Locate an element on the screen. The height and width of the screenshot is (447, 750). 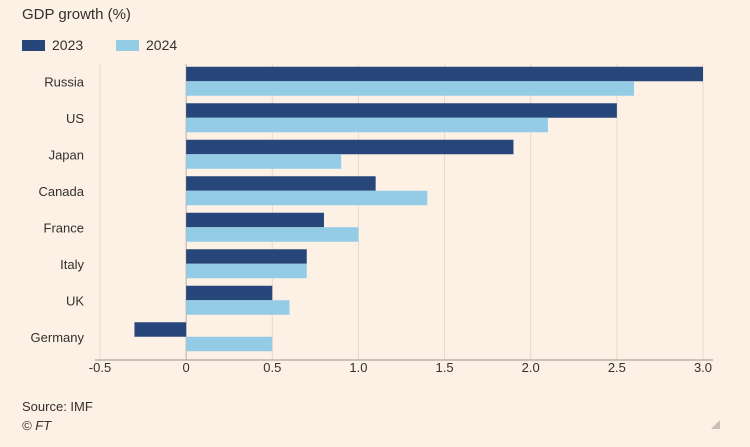
bar-2024-italy is located at coordinates (246, 271).